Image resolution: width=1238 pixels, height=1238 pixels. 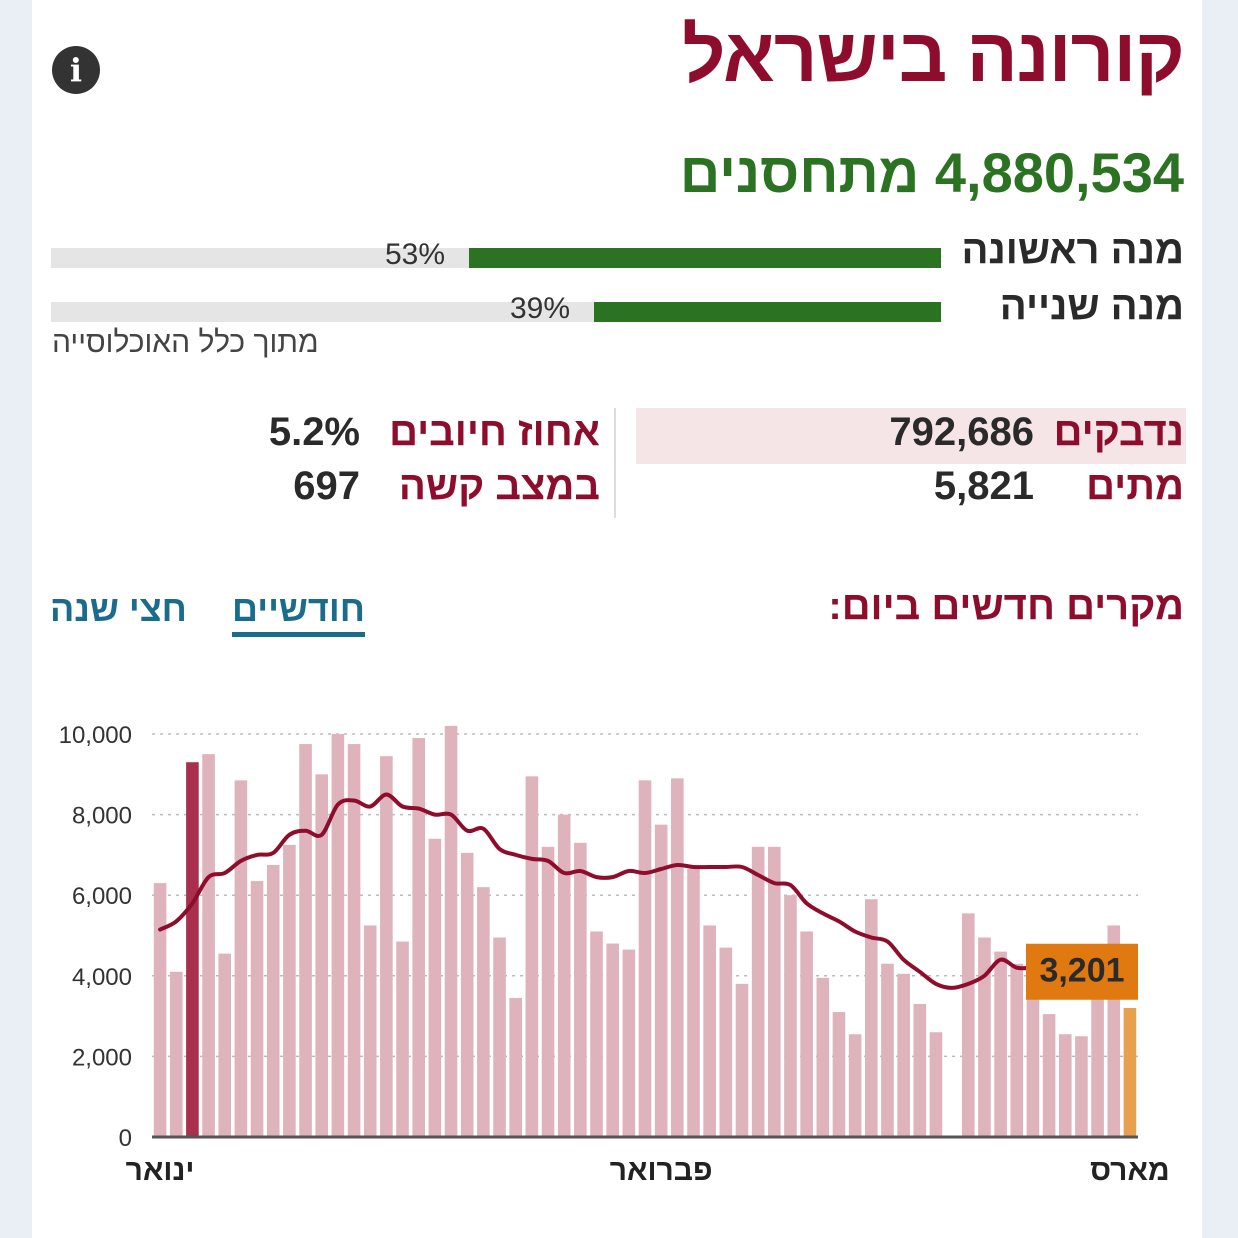 What do you see at coordinates (298, 612) in the screenshot?
I see `tab-two-months: חודשיים` at bounding box center [298, 612].